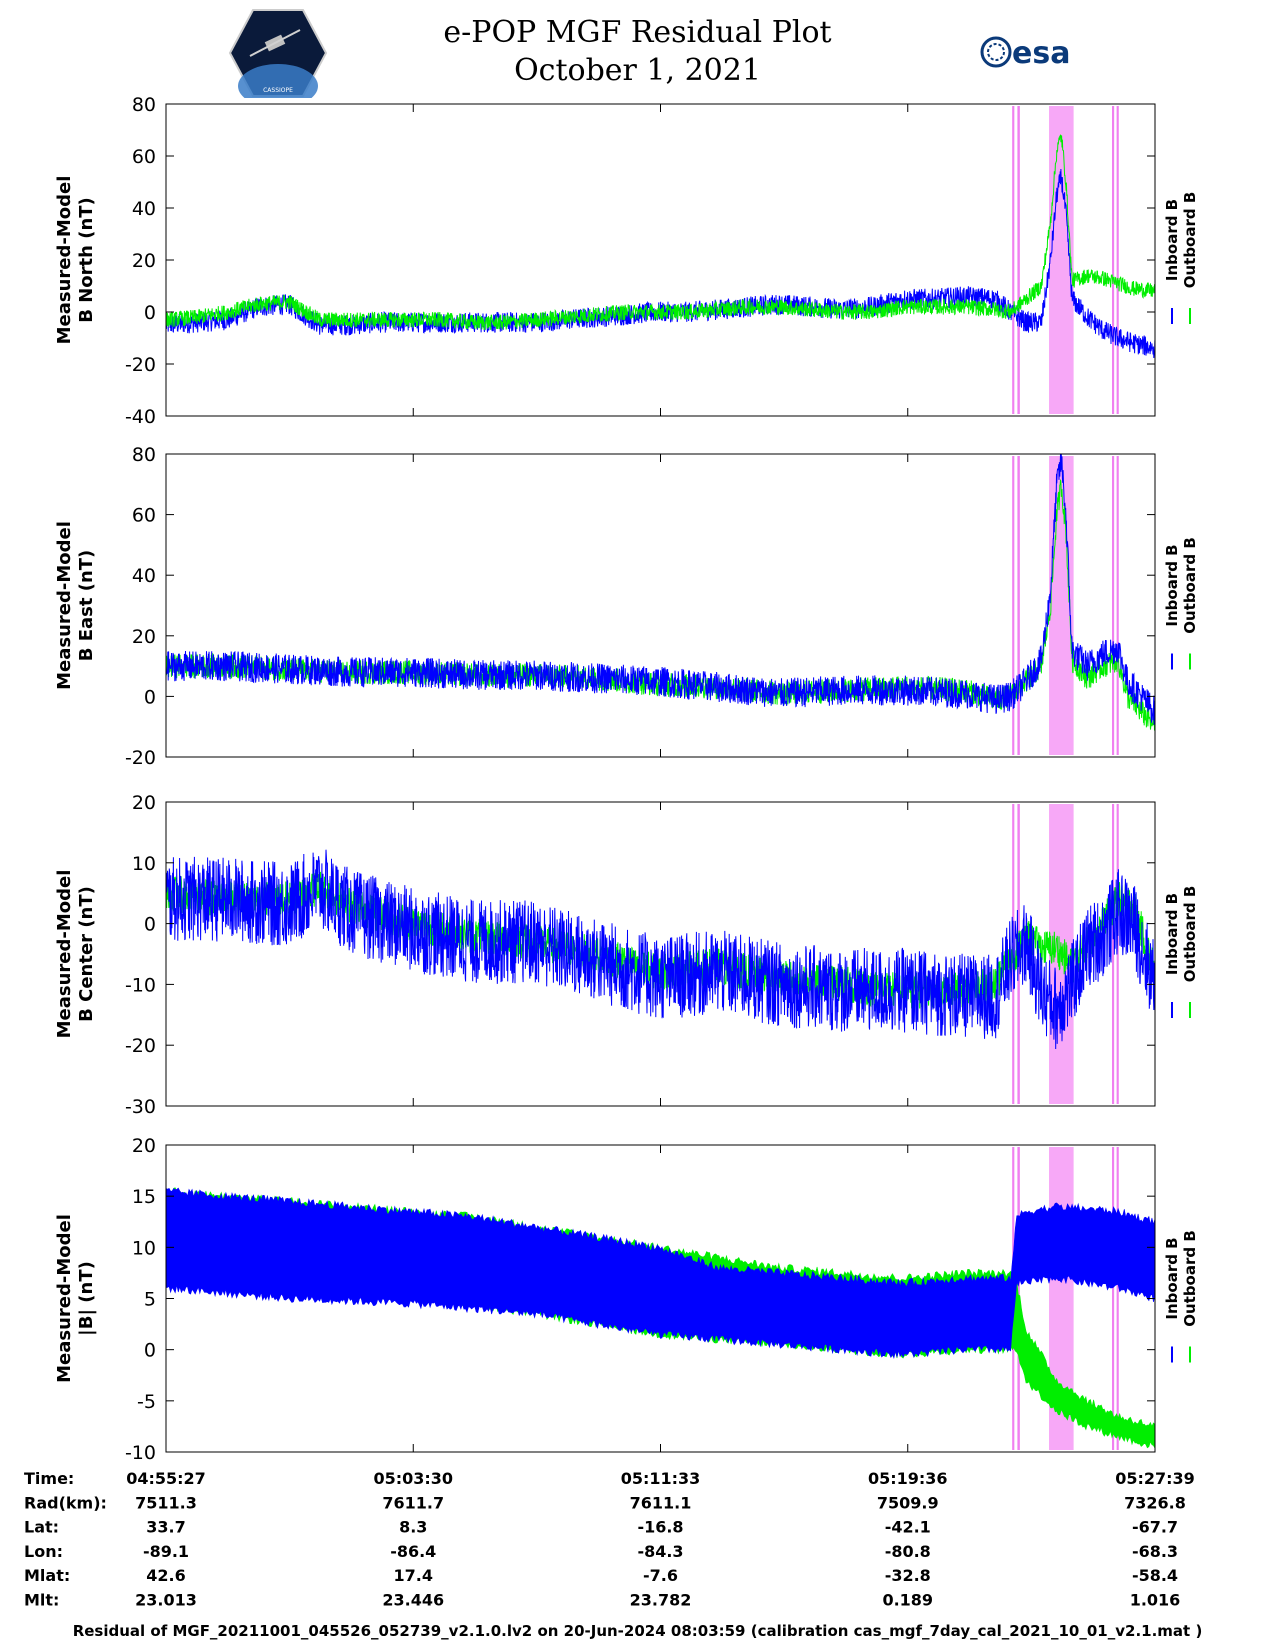  What do you see at coordinates (661, 1478) in the screenshot?
I see `table-cell: 05:11:33` at bounding box center [661, 1478].